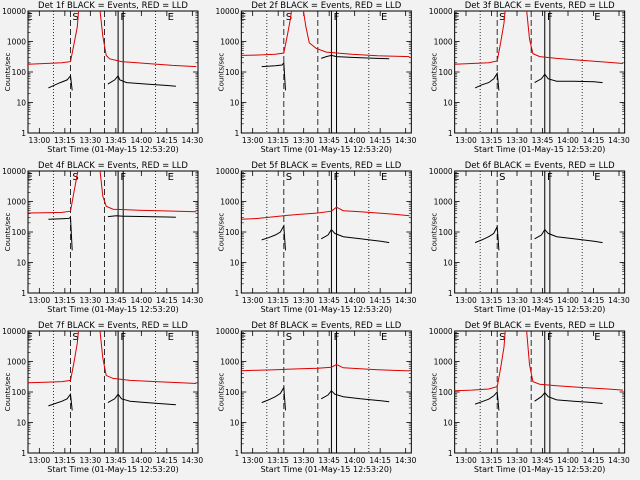  Describe the element at coordinates (326, 6) in the screenshot. I see `chart-title: Det 2f BLACK = Events, RED = LLD` at that location.